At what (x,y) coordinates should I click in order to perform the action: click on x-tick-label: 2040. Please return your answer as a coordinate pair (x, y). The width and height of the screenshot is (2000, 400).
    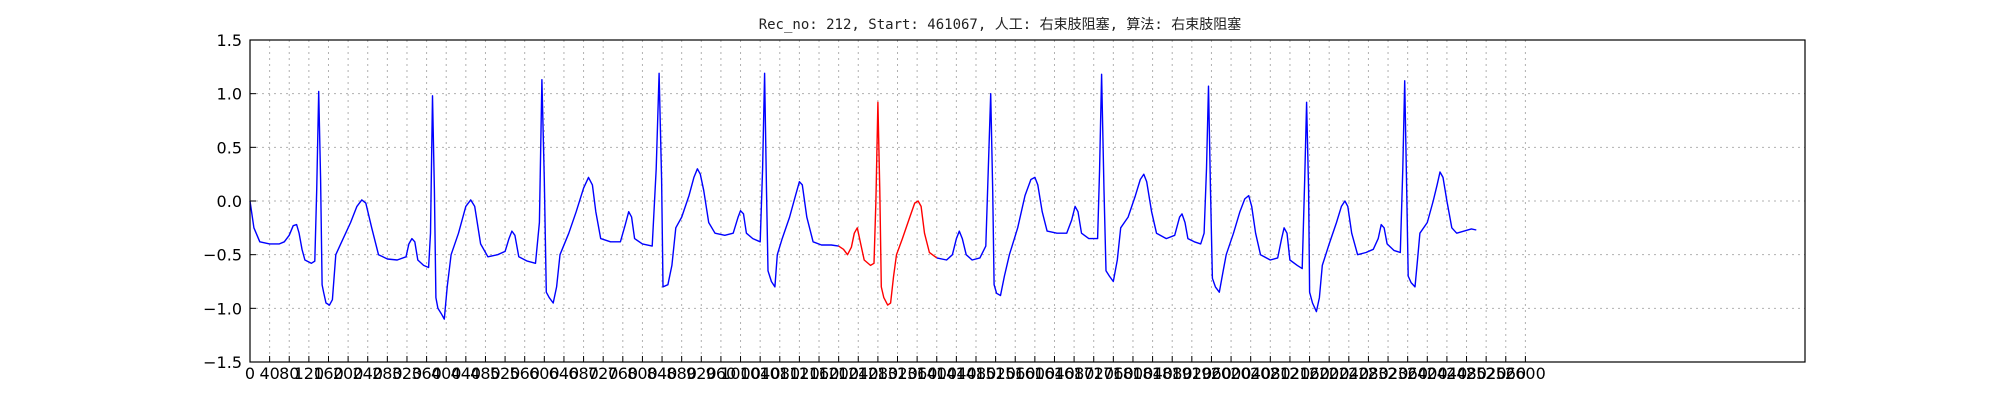
    Looking at the image, I should click on (1250, 373).